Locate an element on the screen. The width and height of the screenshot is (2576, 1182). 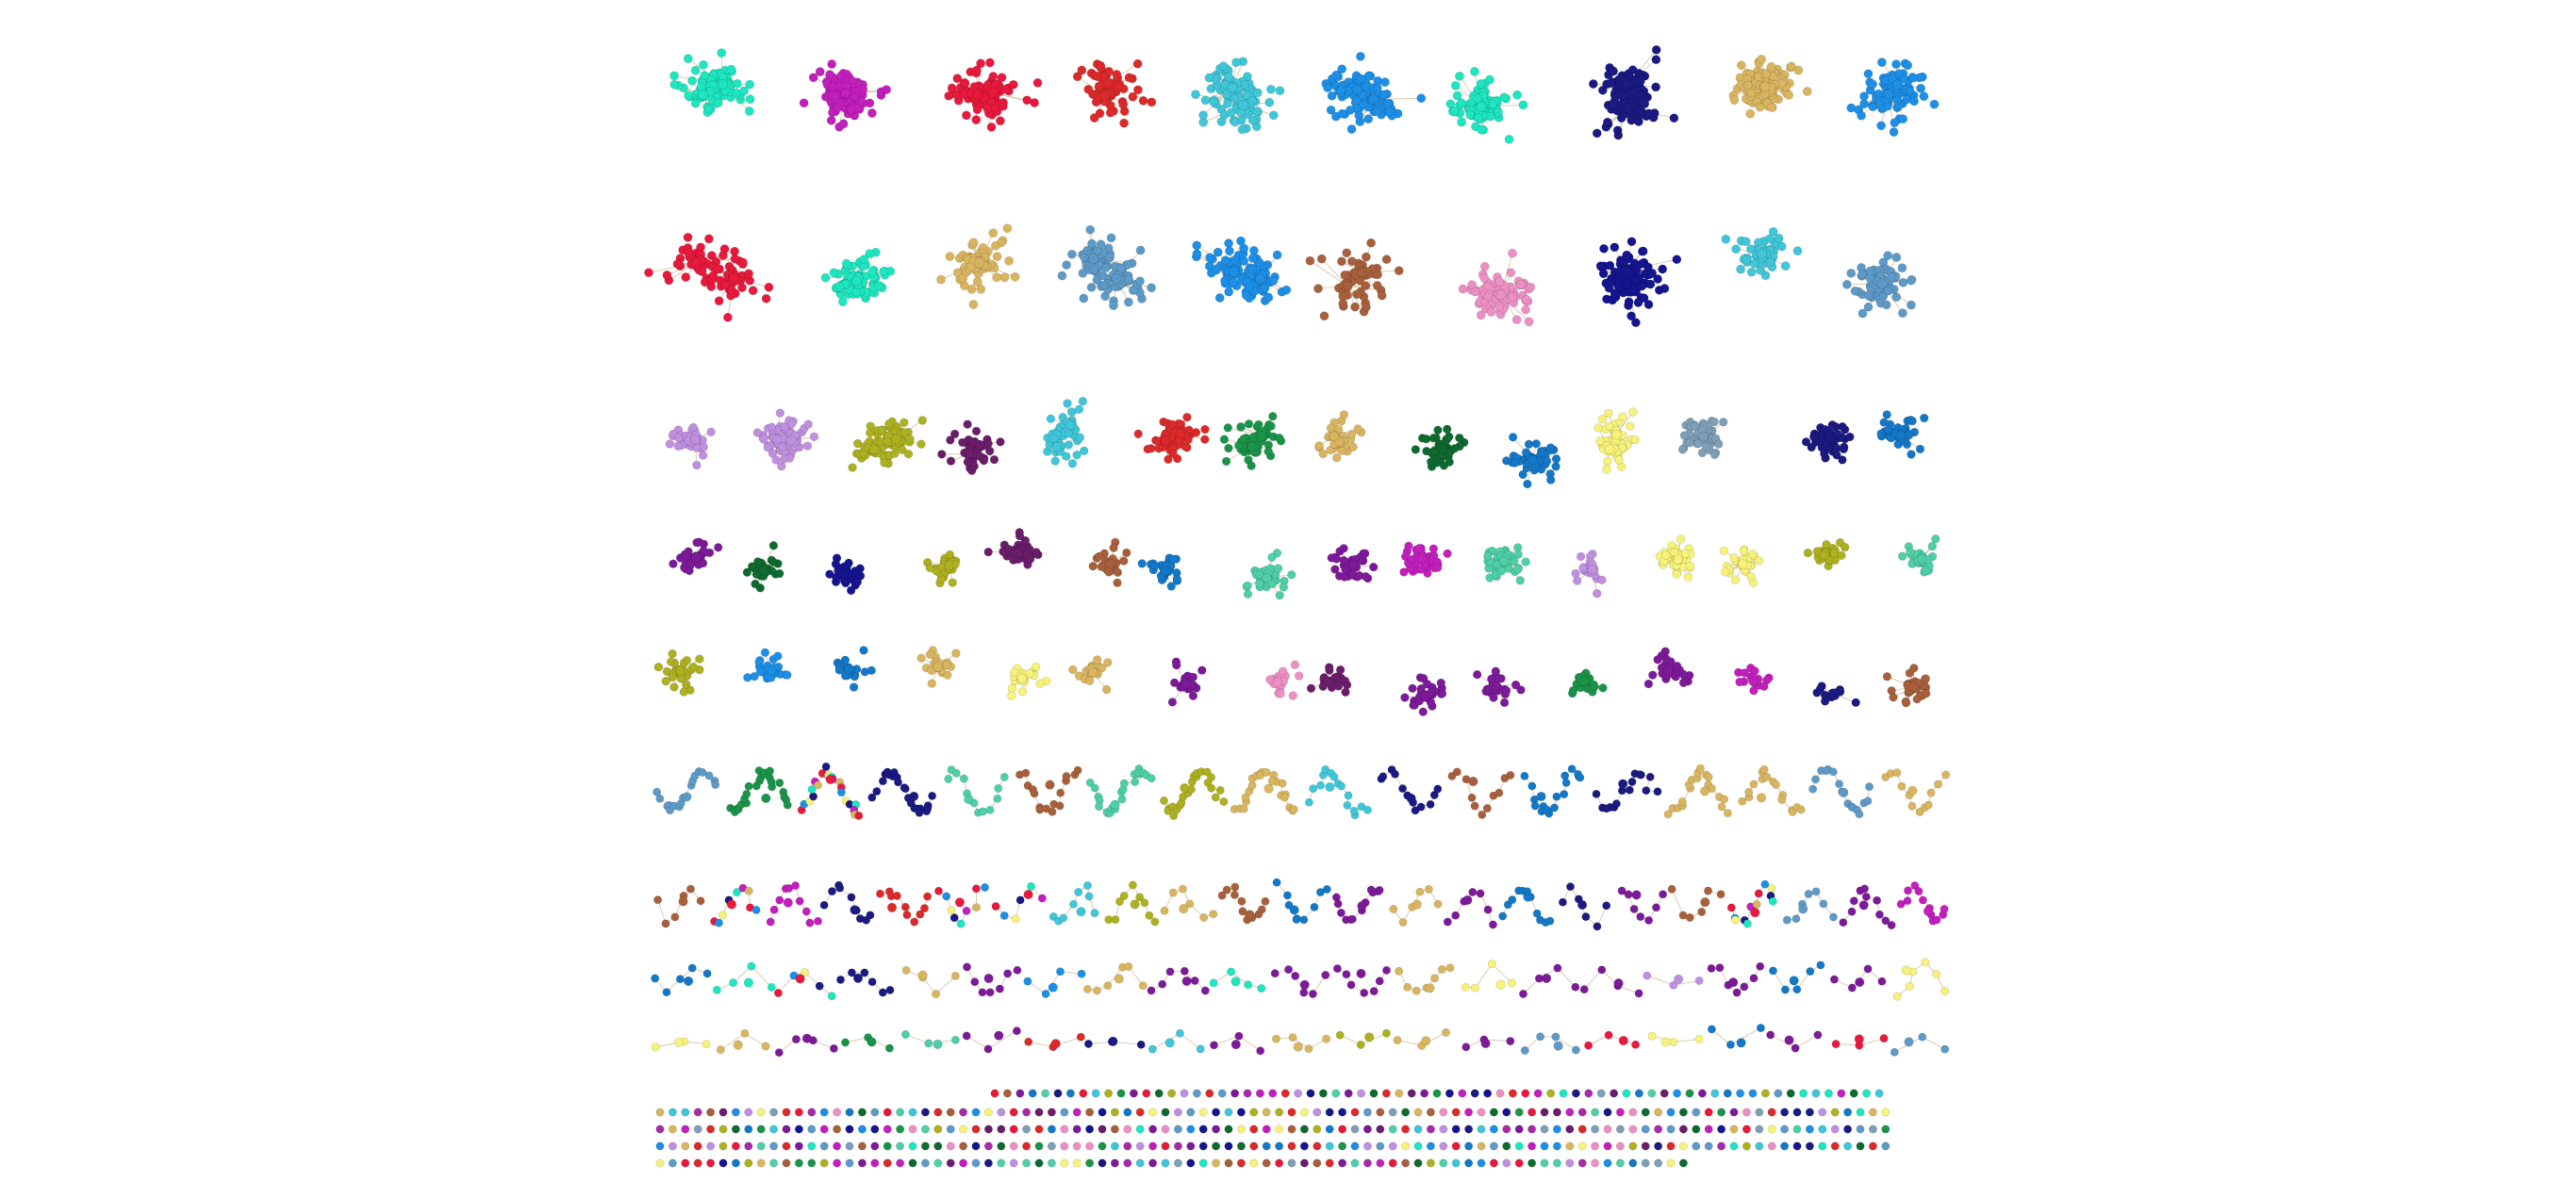
component-r8-c17-edge is located at coordinates (1660, 980).